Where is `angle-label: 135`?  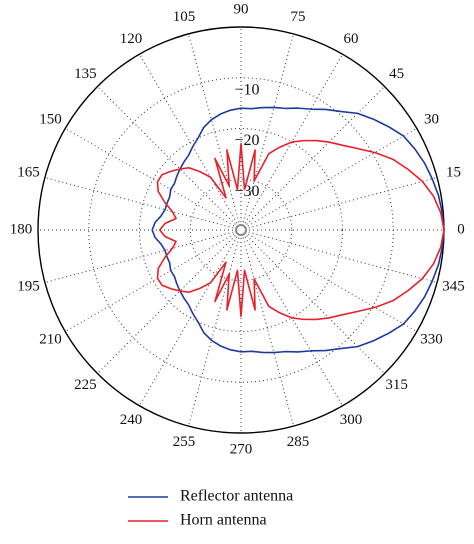 angle-label: 135 is located at coordinates (85, 74).